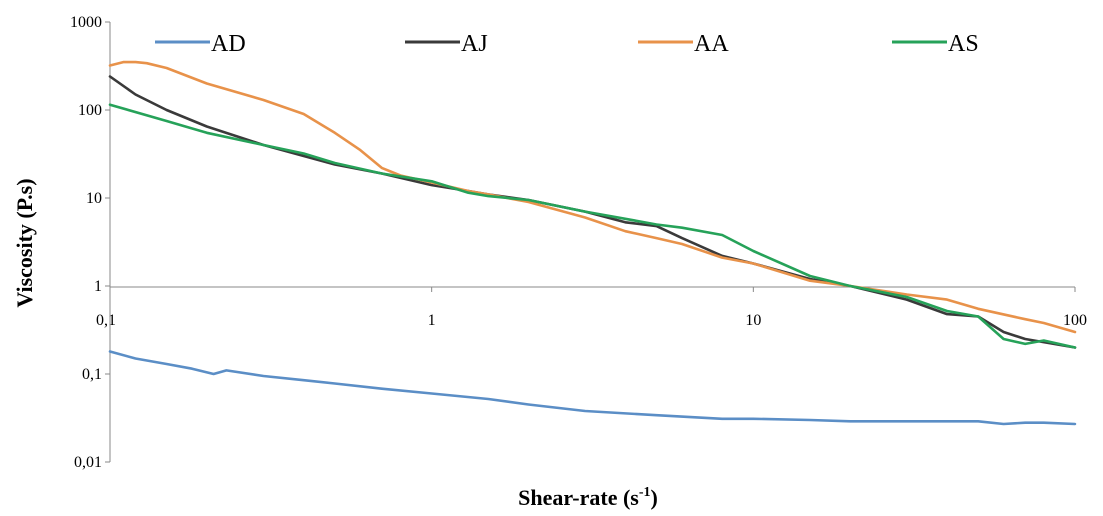 The height and width of the screenshot is (516, 1103). I want to click on y-tick-label: 10, so click(94, 198).